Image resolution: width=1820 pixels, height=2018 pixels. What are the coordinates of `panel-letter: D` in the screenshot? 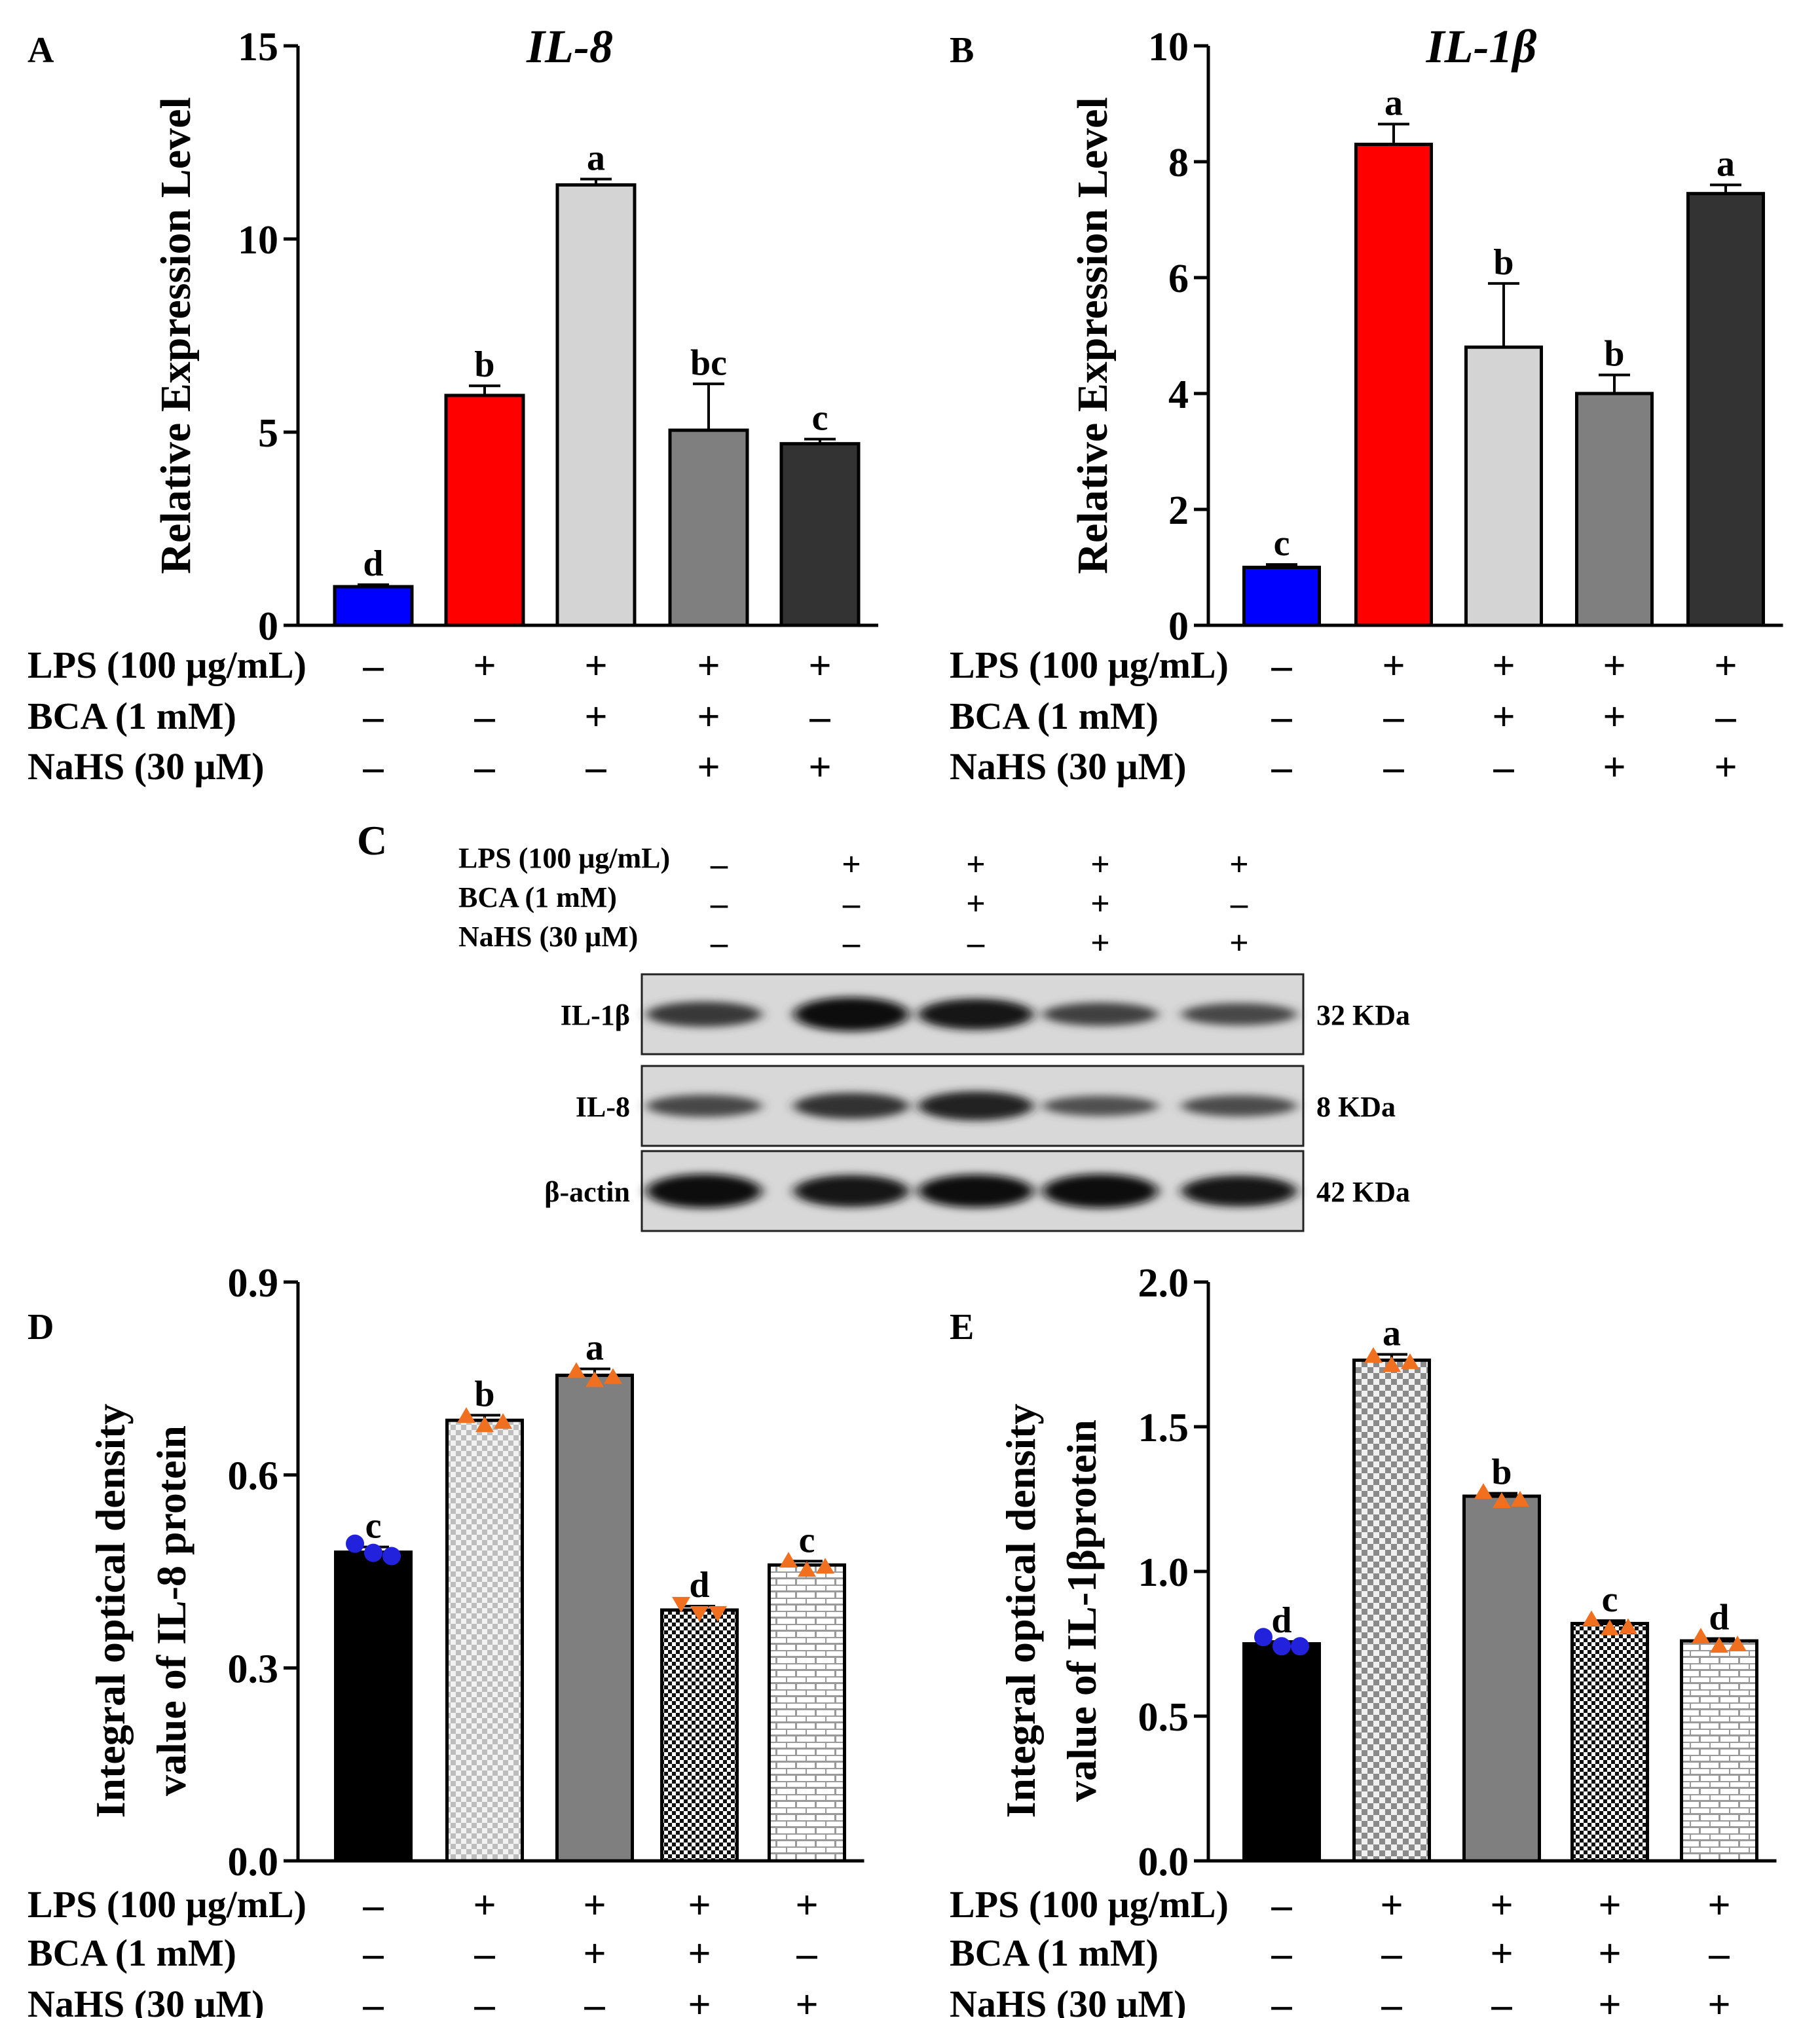 It's located at (41, 1327).